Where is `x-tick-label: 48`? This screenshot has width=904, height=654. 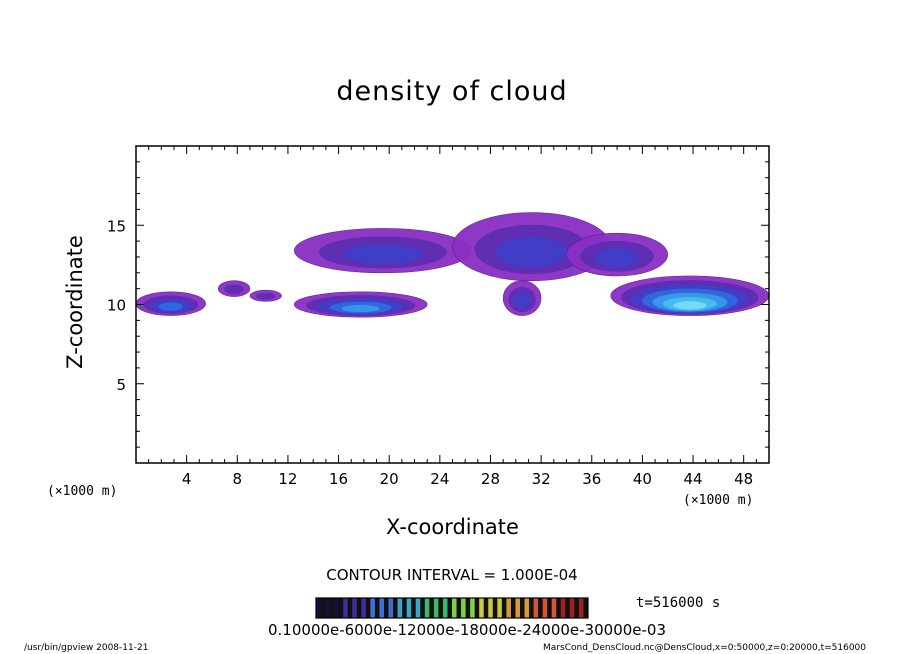 x-tick-label: 48 is located at coordinates (743, 479).